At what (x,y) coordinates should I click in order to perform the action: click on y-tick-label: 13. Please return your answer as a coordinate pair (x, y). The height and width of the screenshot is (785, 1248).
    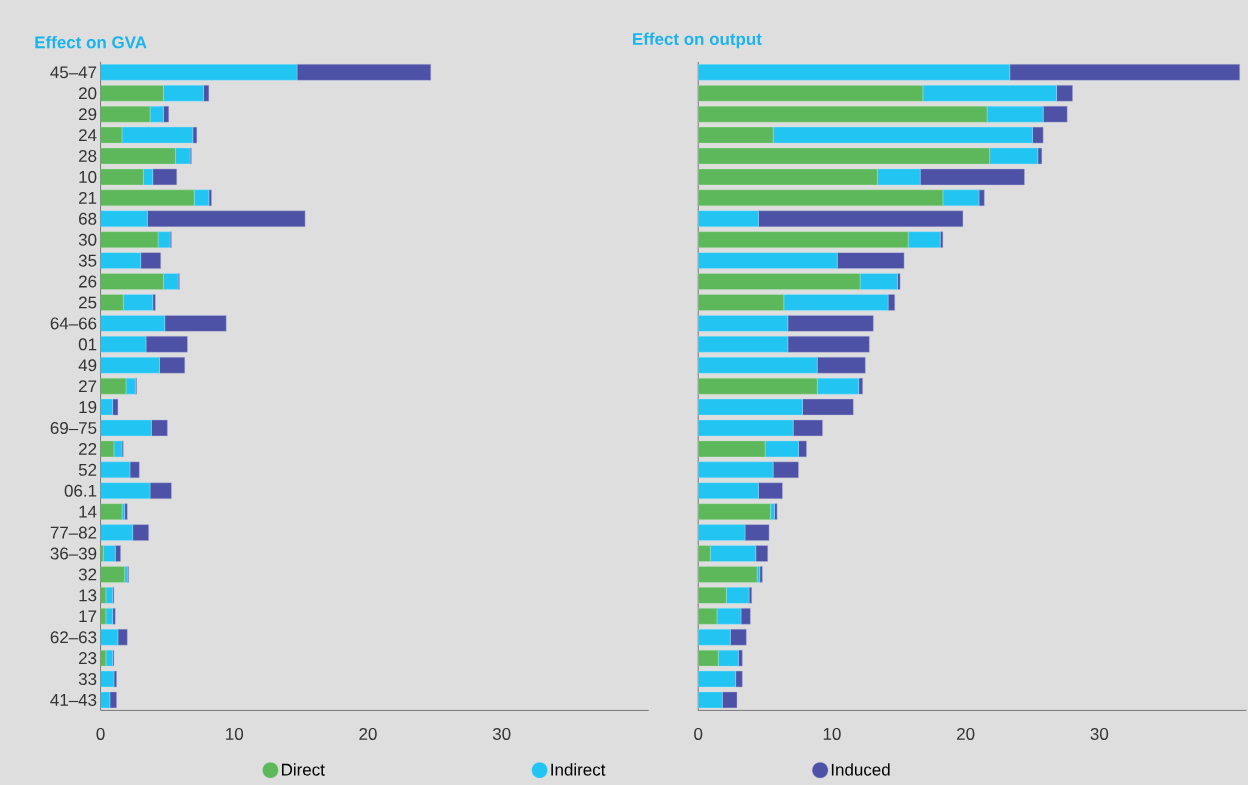
    Looking at the image, I should click on (88, 595).